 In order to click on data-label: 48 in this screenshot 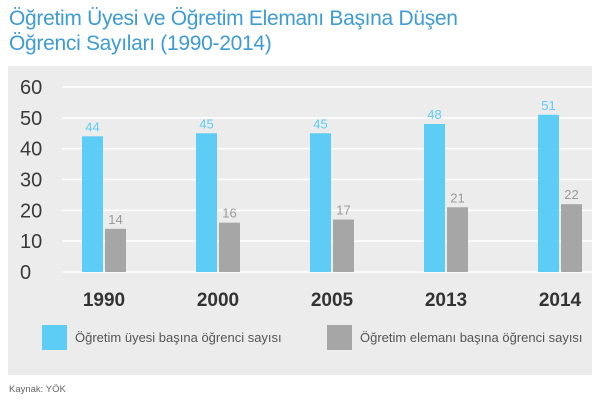, I will do `click(434, 114)`.